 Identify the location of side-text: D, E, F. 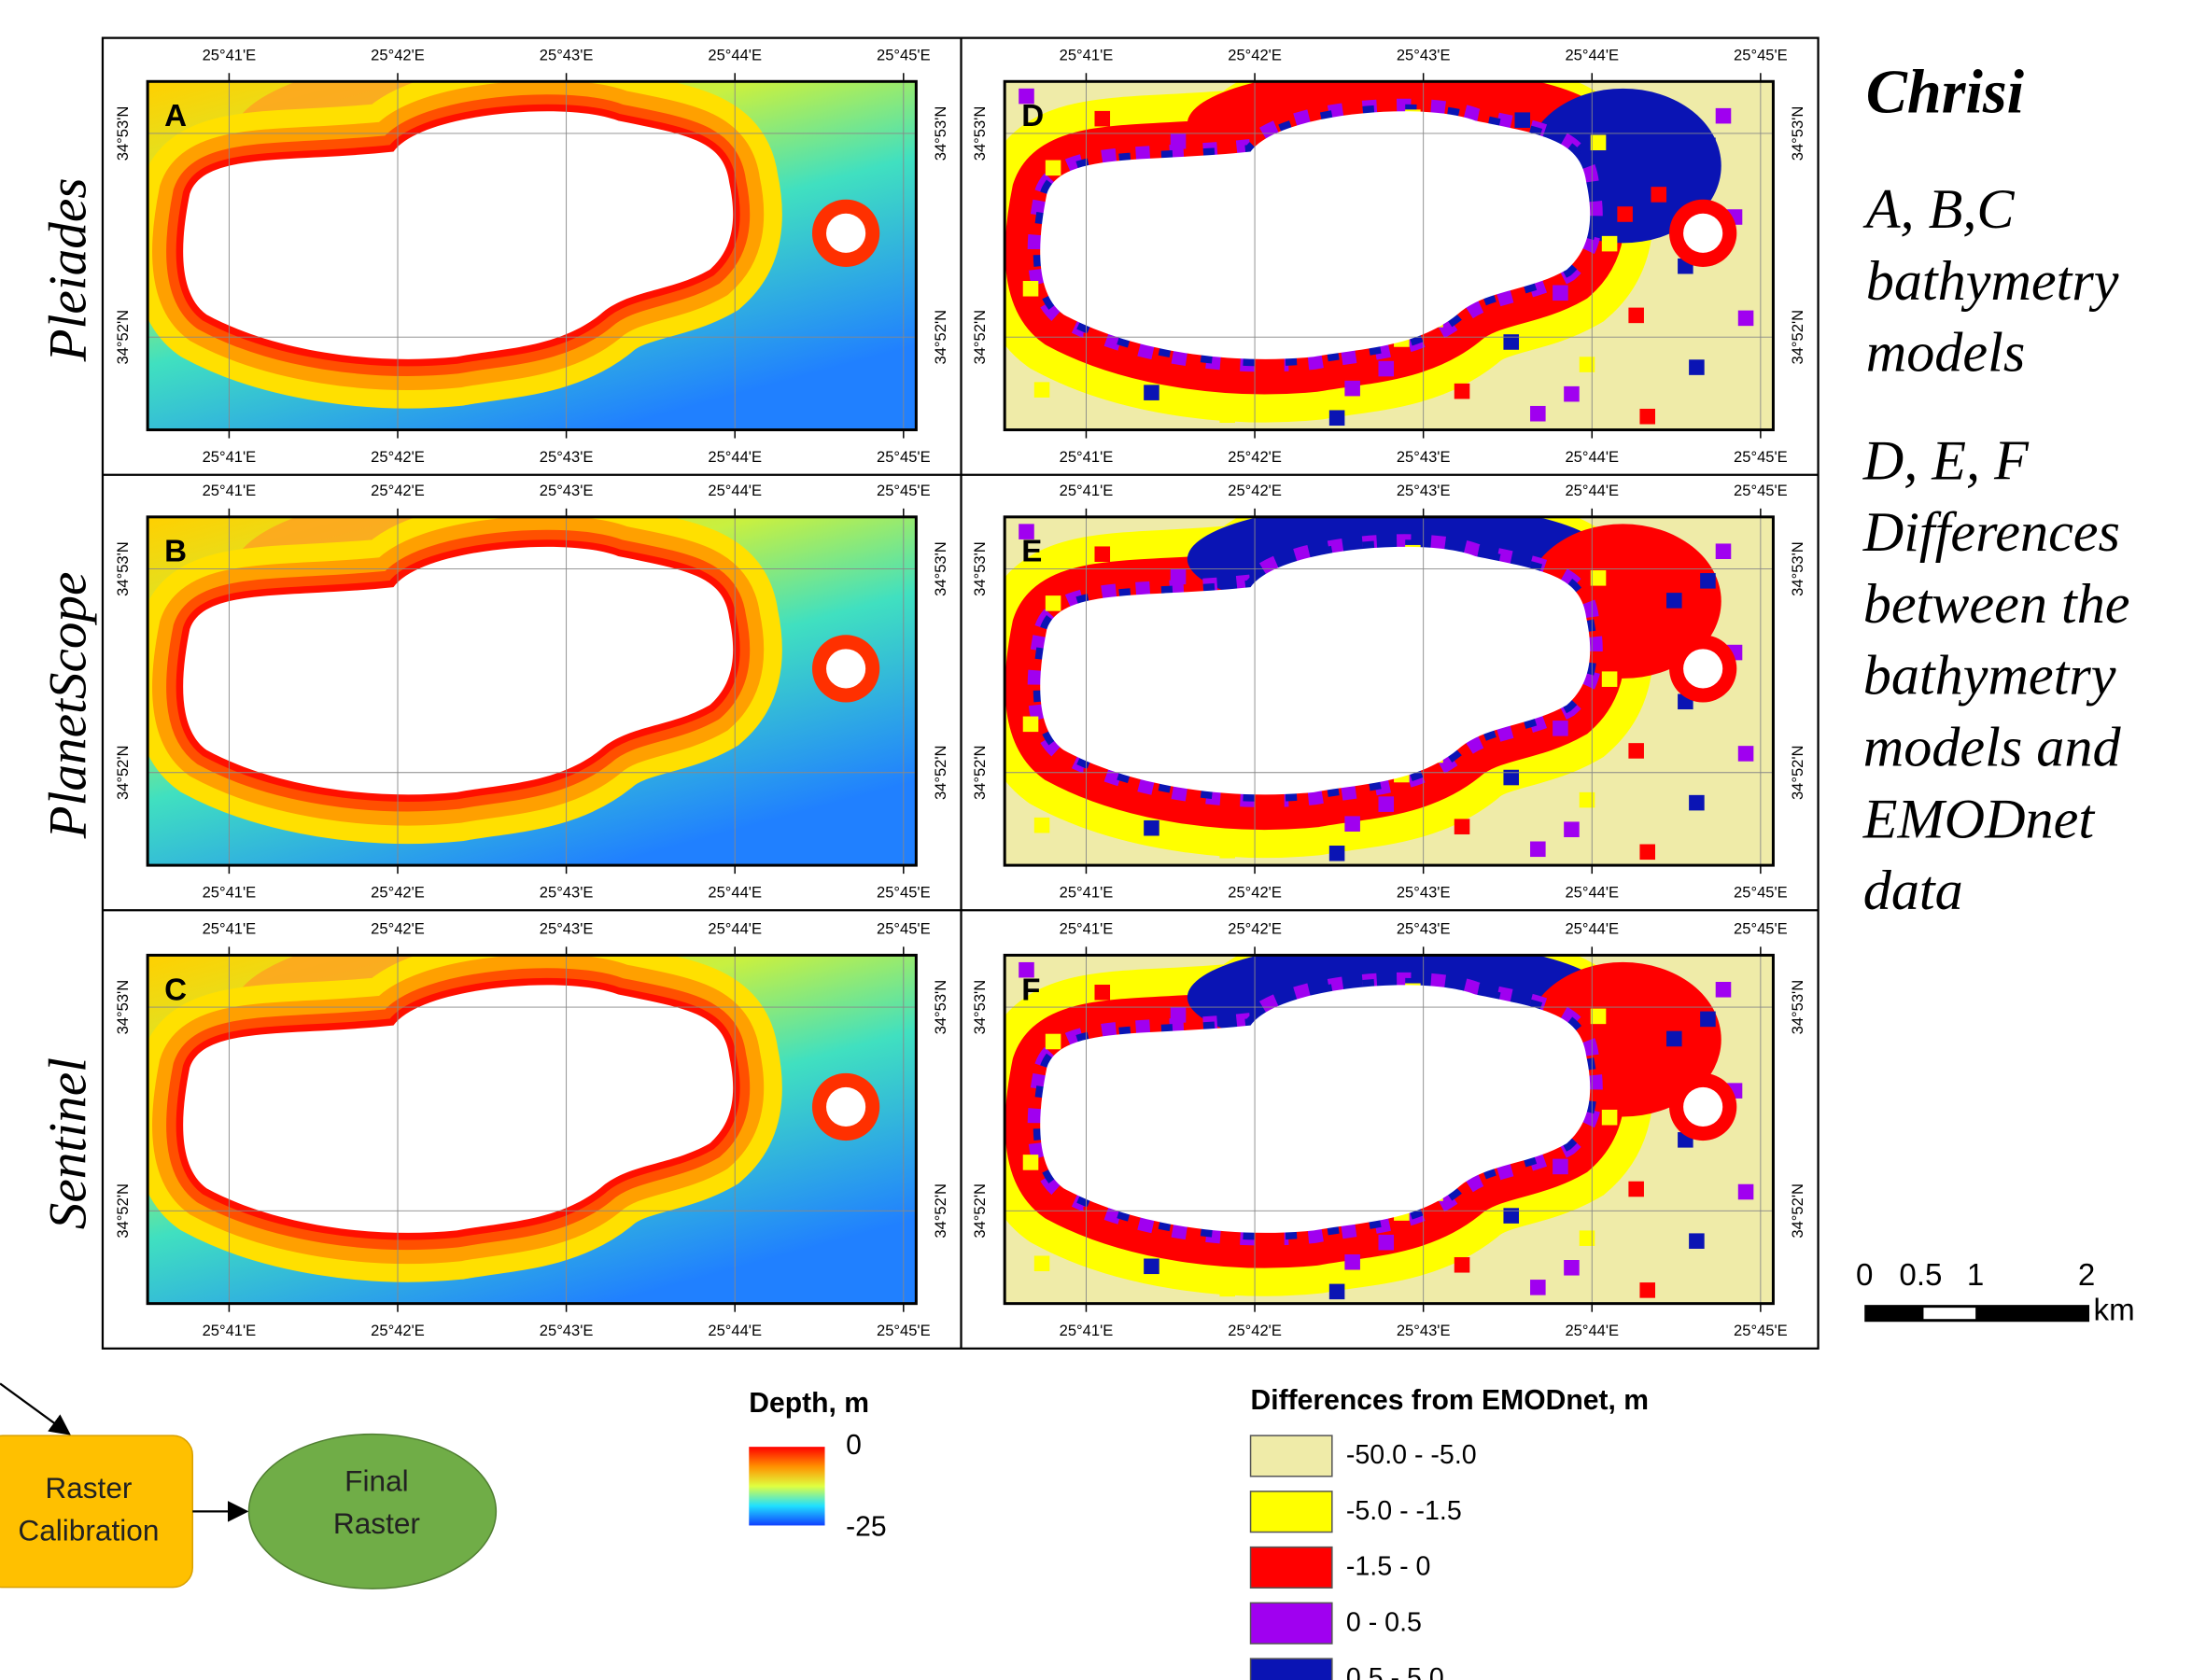
(1946, 460).